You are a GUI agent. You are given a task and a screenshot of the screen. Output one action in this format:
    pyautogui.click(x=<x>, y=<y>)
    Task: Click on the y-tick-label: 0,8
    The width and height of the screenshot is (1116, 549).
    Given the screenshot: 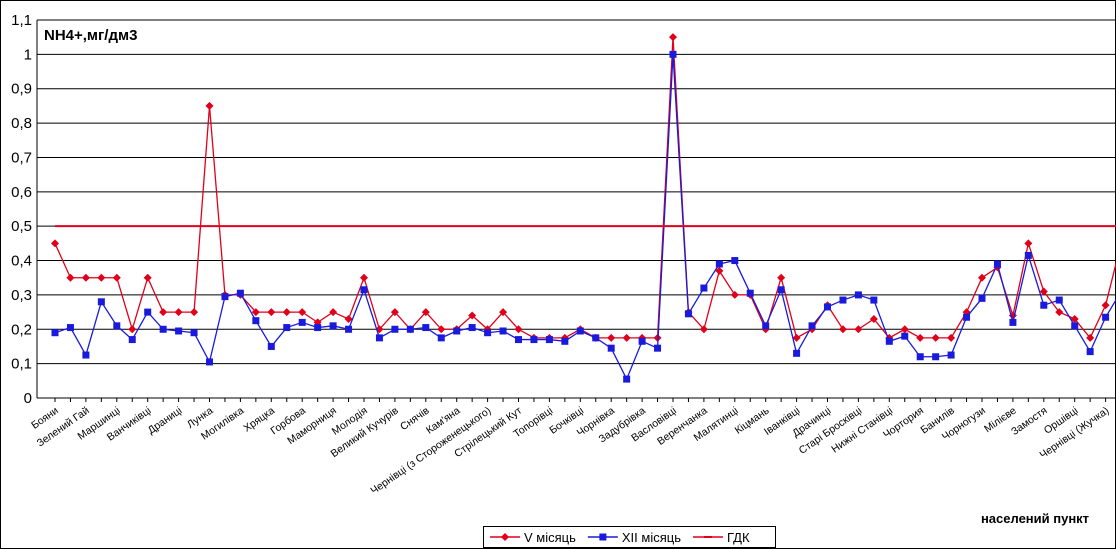 What is the action you would take?
    pyautogui.click(x=21, y=123)
    